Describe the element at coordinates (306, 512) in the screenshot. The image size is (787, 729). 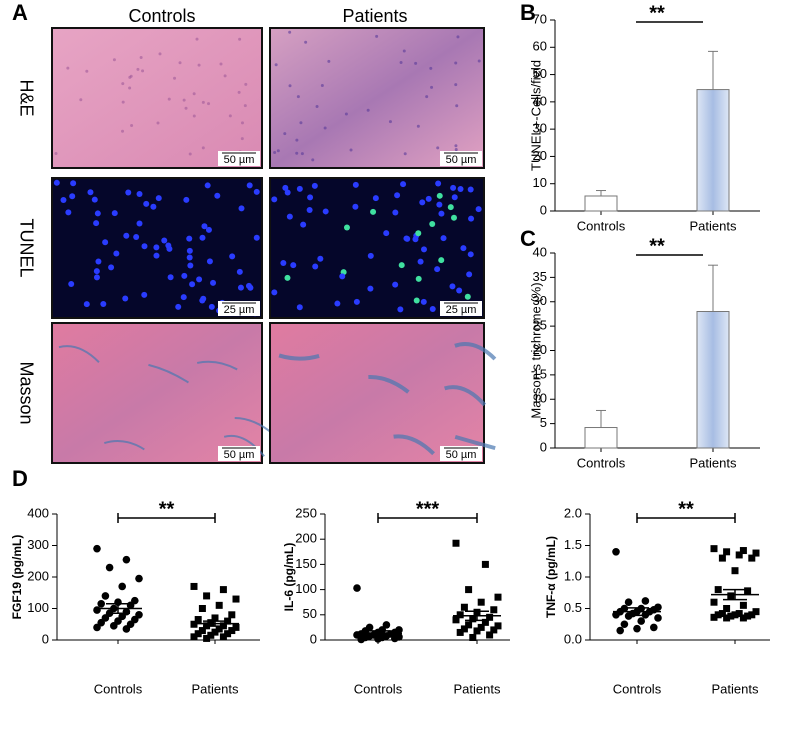
I see `y-tick-label: 250` at that location.